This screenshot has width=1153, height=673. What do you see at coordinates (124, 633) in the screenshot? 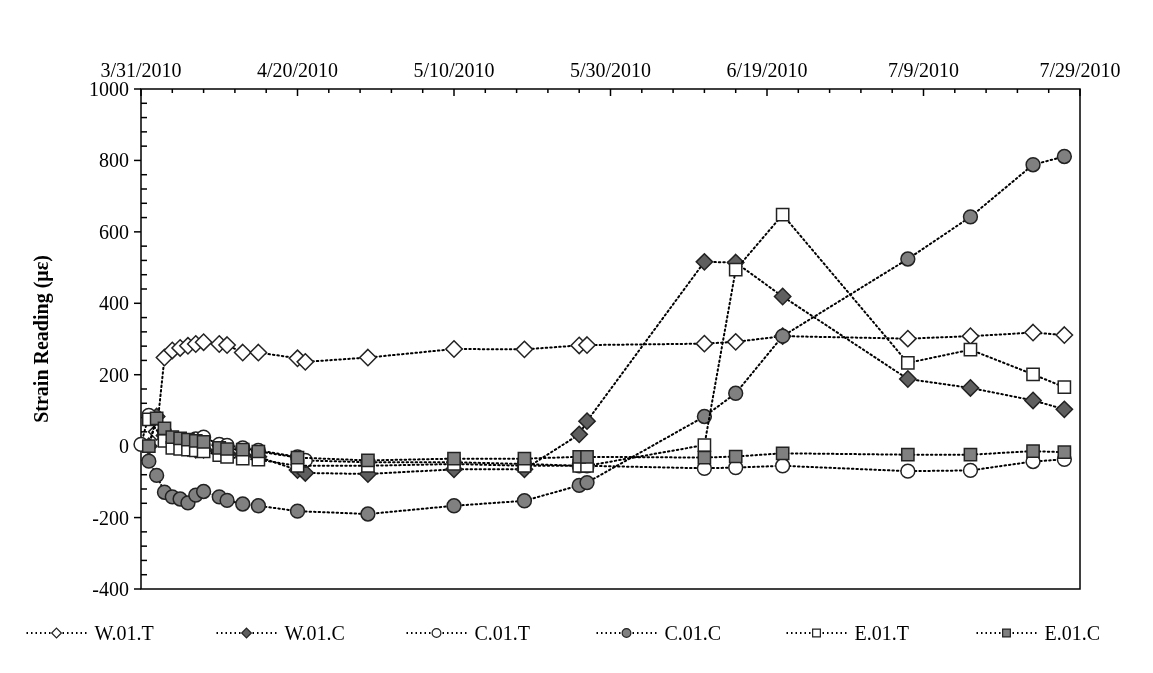
I see `legend-label: W.01.T` at bounding box center [124, 633].